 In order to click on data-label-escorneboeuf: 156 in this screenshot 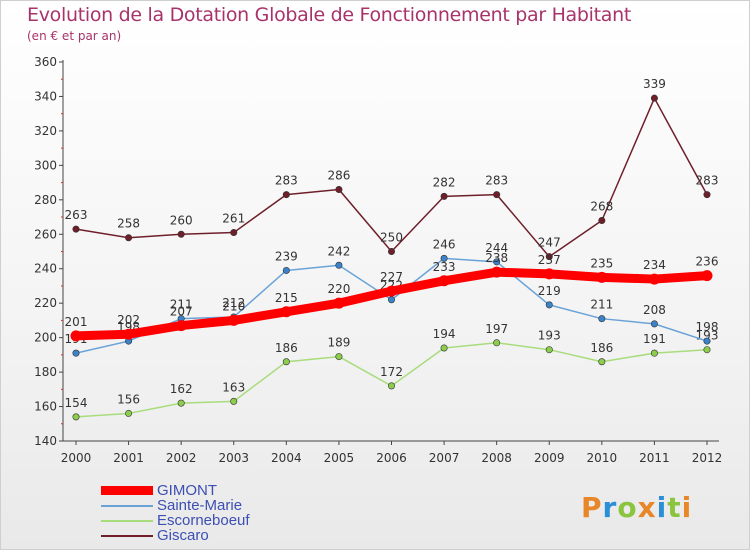, I will do `click(128, 399)`.